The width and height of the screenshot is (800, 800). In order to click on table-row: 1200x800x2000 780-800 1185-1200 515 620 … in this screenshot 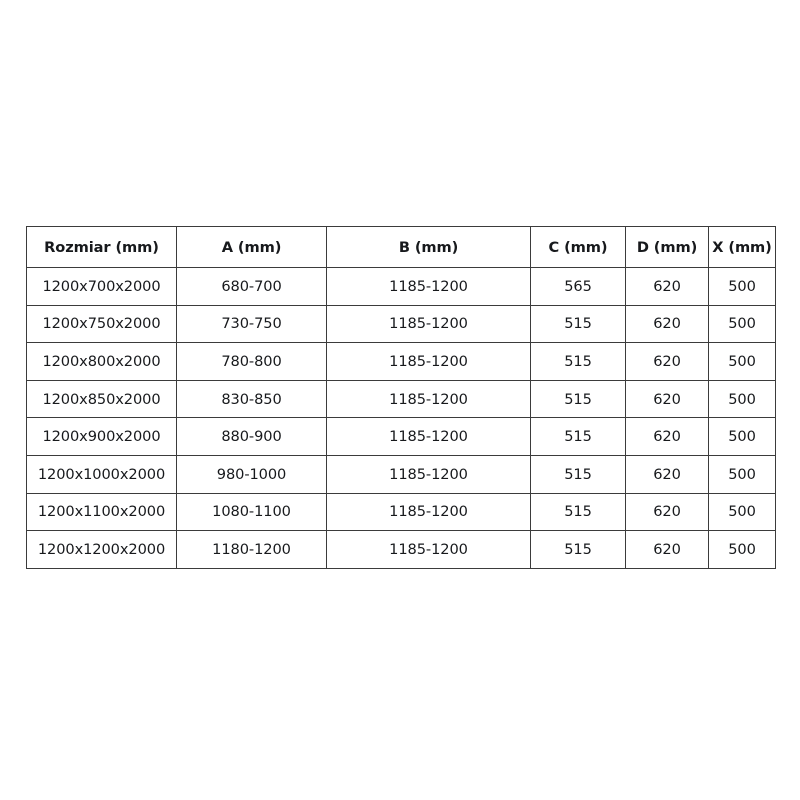, I will do `click(401, 361)`.